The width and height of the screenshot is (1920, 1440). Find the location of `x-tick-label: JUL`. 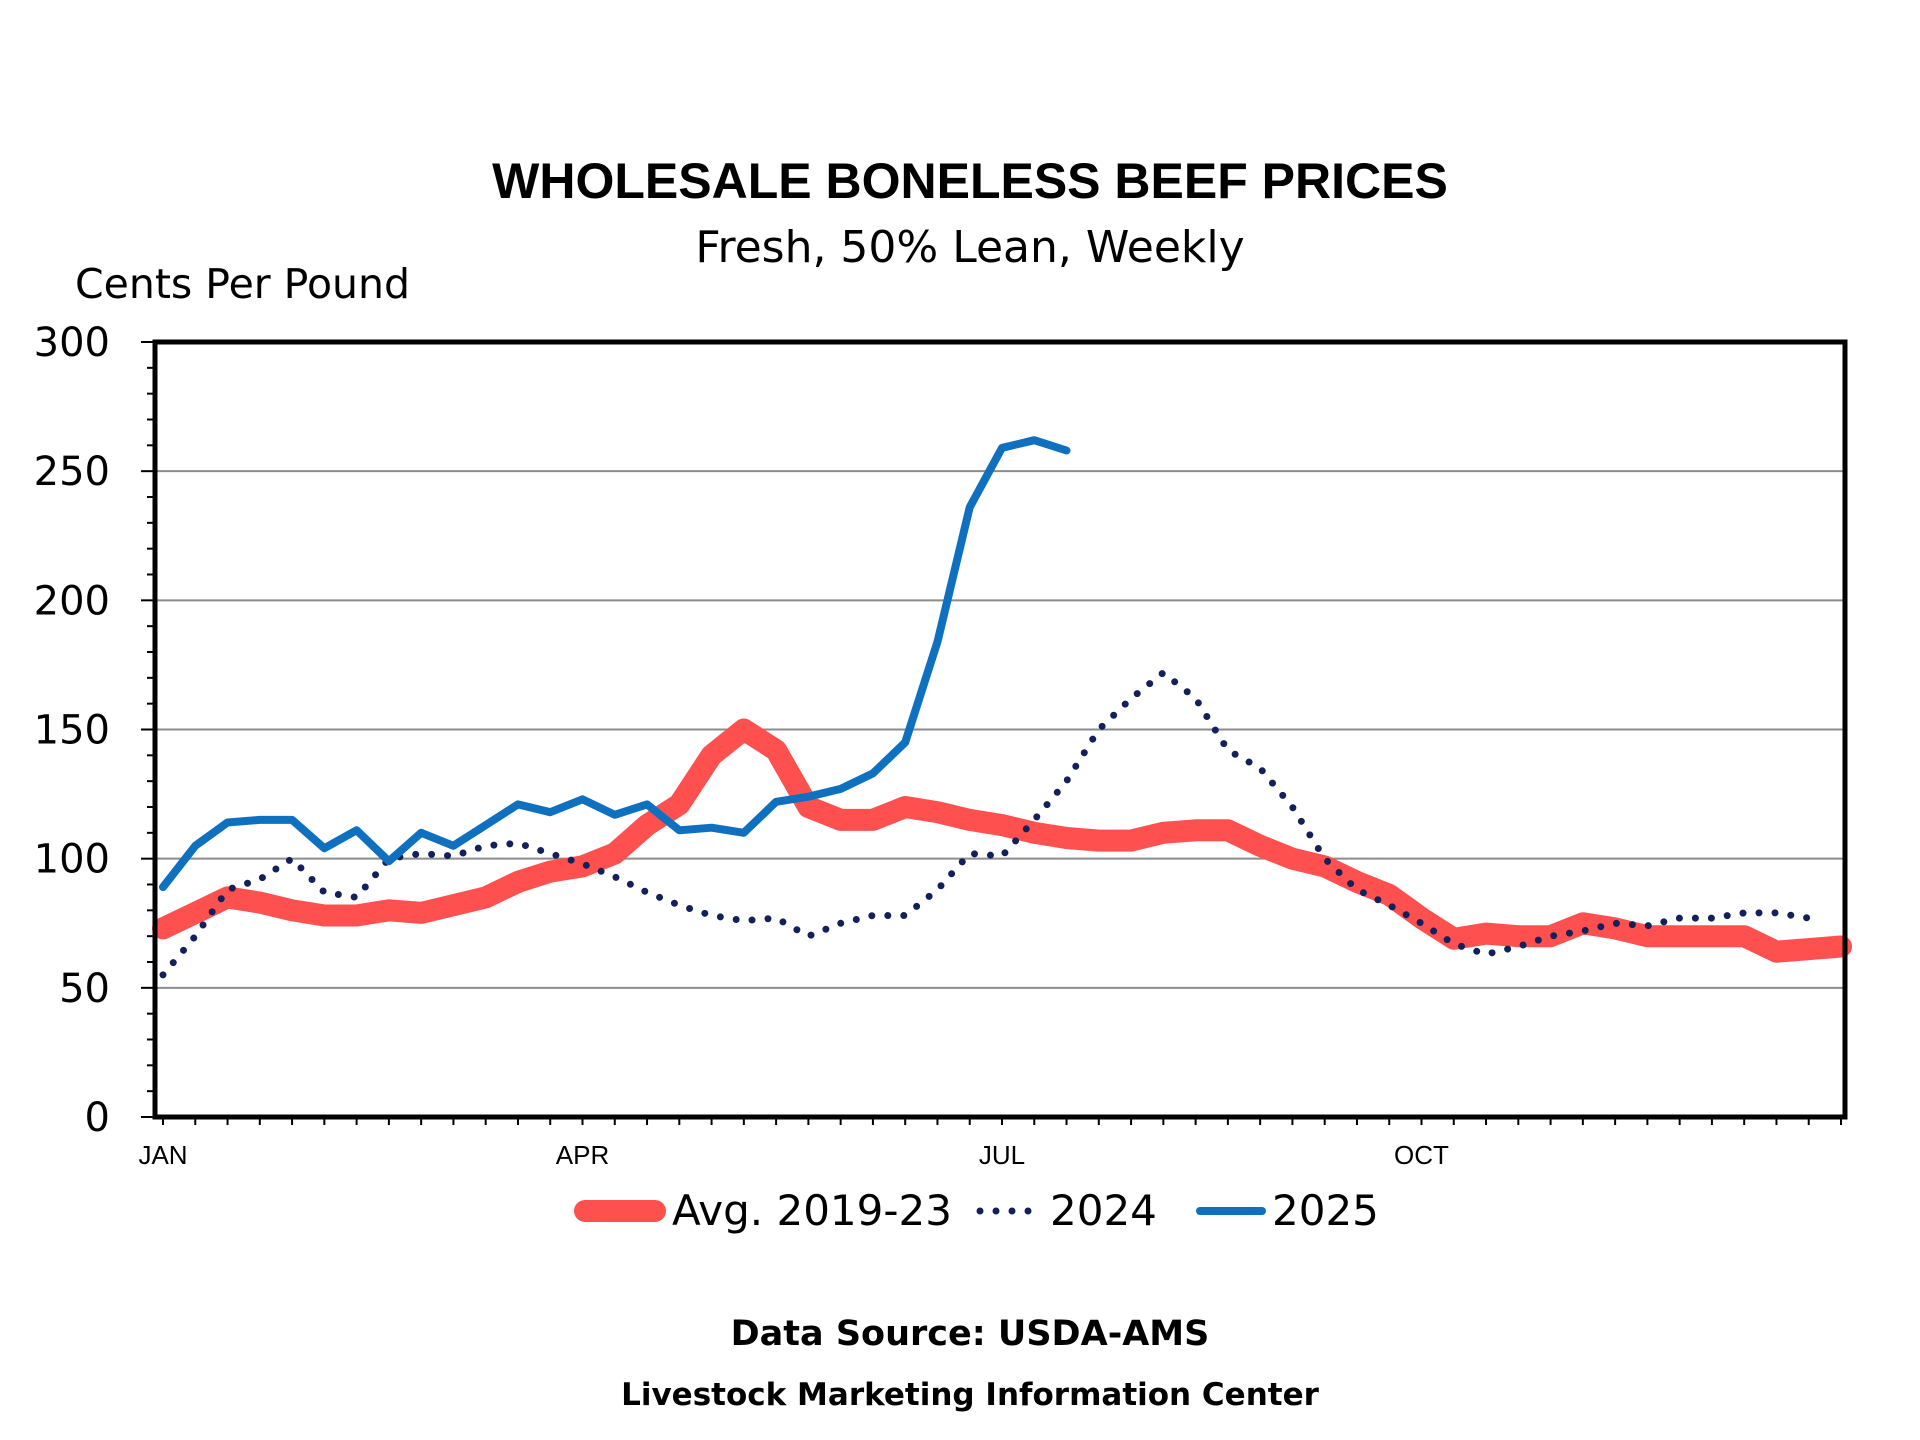

x-tick-label: JUL is located at coordinates (1002, 1155).